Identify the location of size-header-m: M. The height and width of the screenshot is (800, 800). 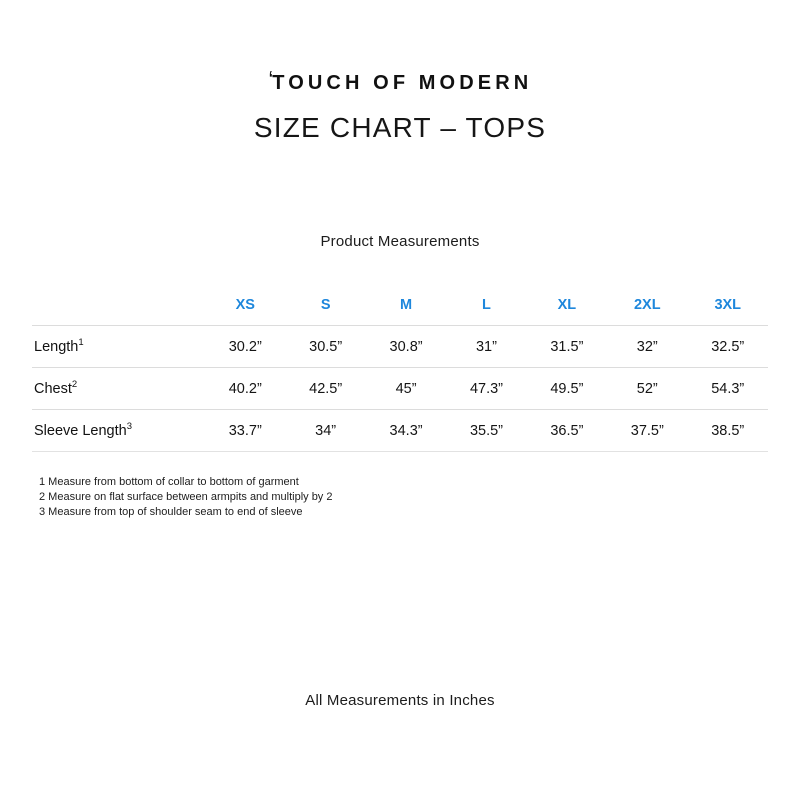
(406, 304).